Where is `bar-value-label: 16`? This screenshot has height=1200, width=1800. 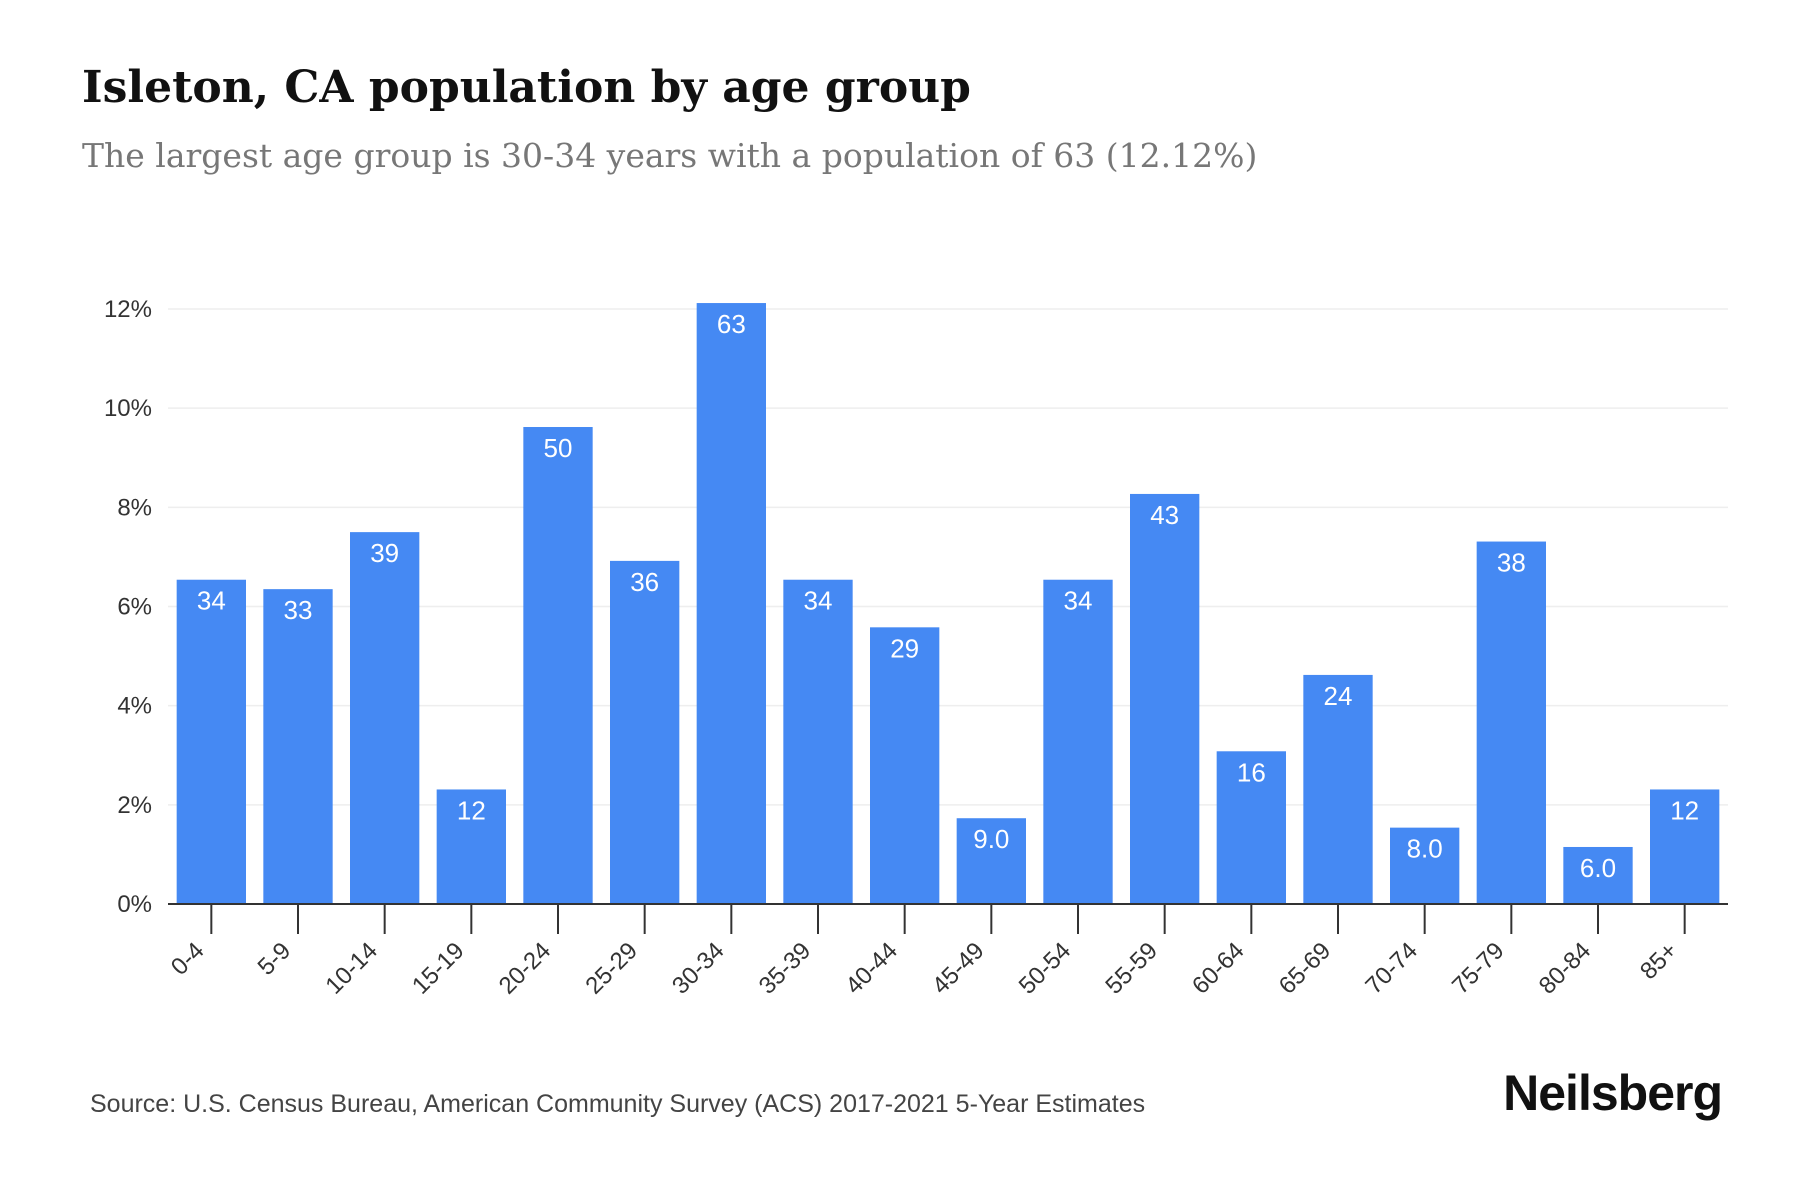 bar-value-label: 16 is located at coordinates (1251, 772).